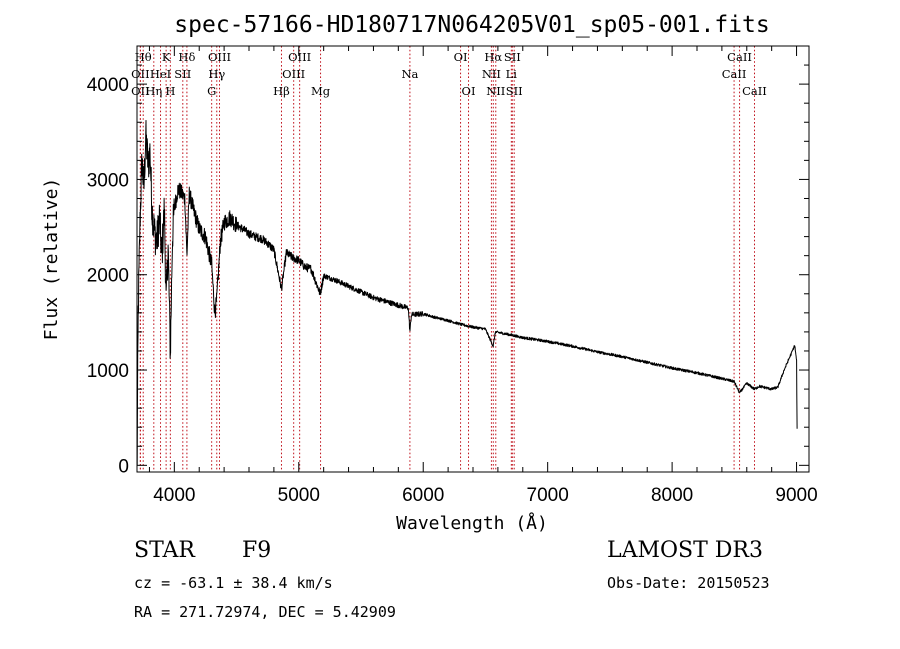  What do you see at coordinates (734, 74) in the screenshot?
I see `line-marker-label-25: CaII` at bounding box center [734, 74].